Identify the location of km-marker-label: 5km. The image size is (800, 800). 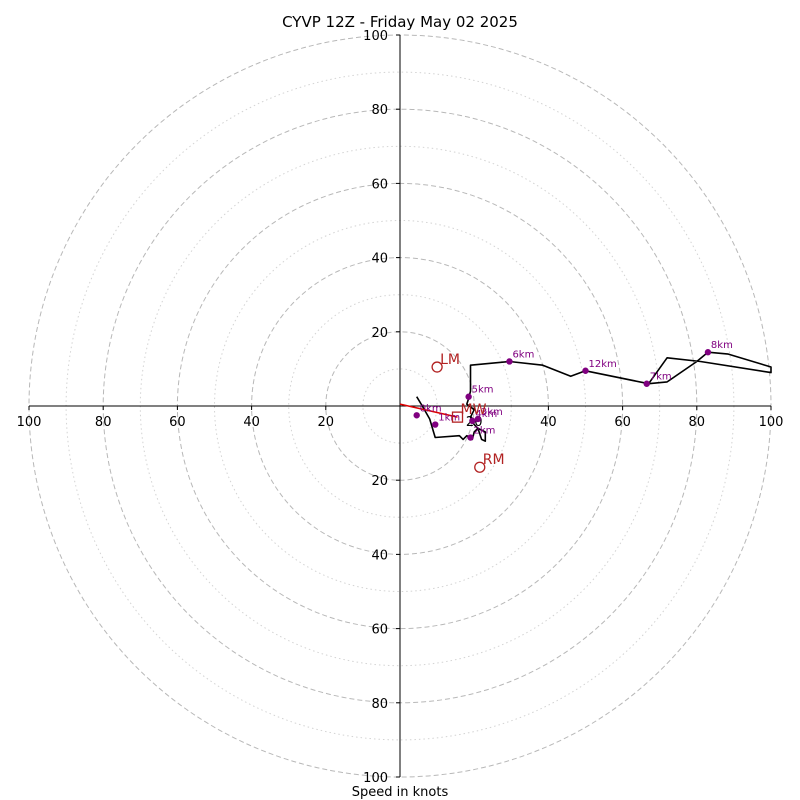
(483, 390).